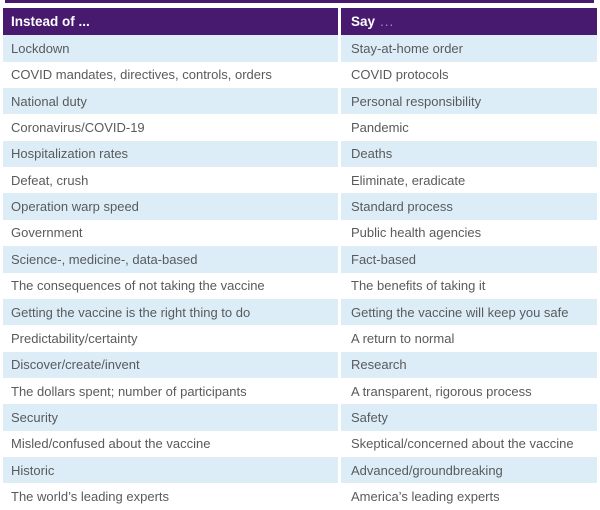  Describe the element at coordinates (469, 101) in the screenshot. I see `cell-say: Personal responsibility` at that location.